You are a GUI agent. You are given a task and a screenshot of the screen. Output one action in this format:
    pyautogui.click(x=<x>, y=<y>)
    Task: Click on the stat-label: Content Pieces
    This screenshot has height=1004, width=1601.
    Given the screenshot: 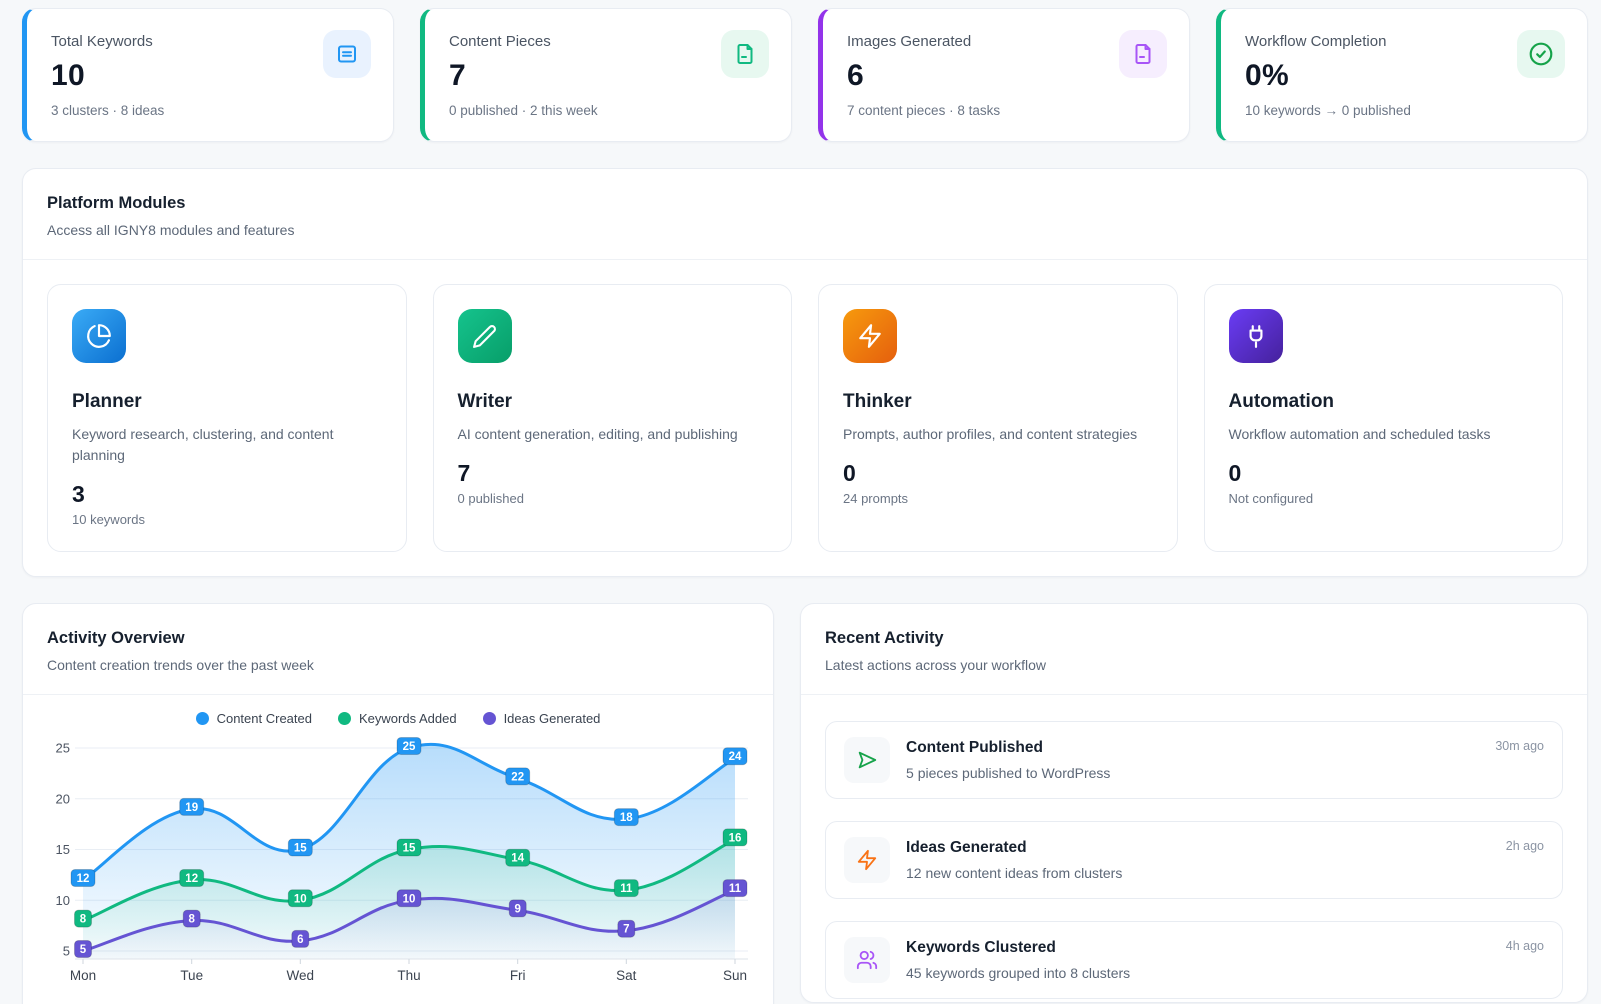 What is the action you would take?
    pyautogui.click(x=500, y=41)
    